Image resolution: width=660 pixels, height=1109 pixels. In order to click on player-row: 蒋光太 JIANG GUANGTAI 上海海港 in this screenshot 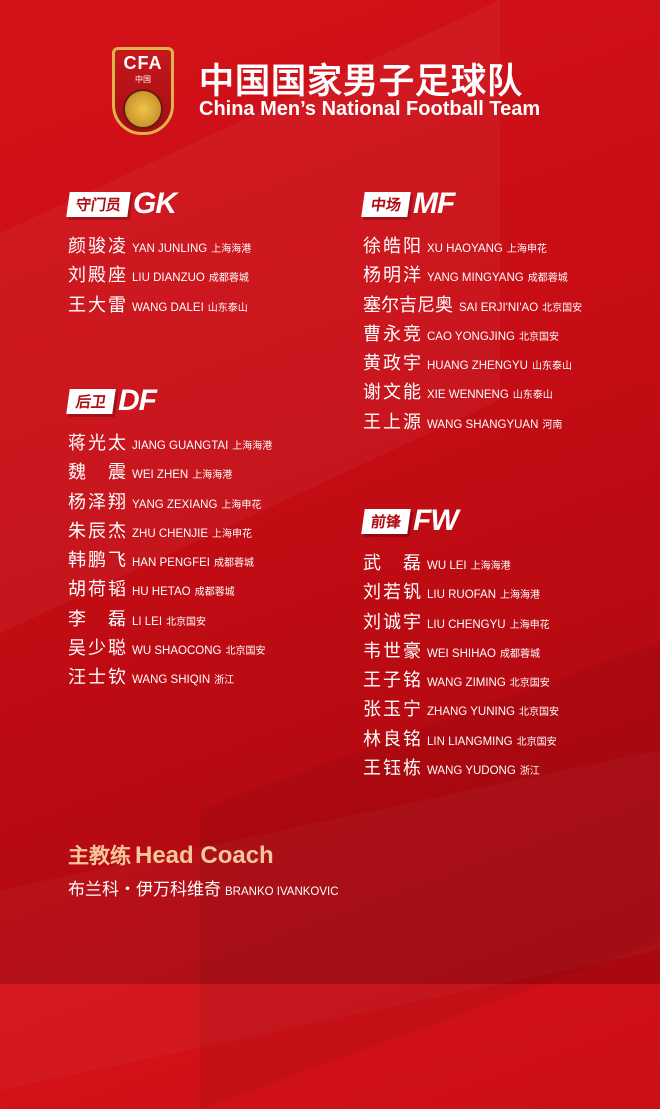, I will do `click(170, 443)`.